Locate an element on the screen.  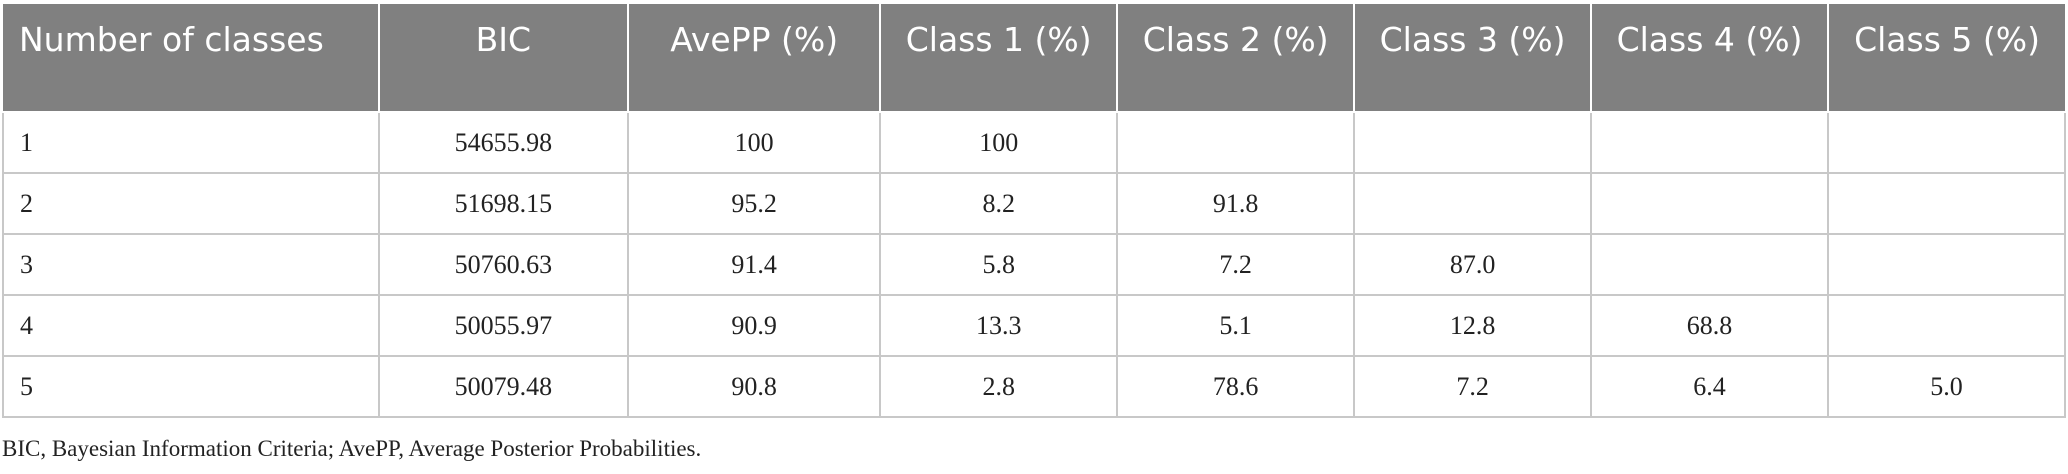
cell-avepp: 91.4 is located at coordinates (754, 264).